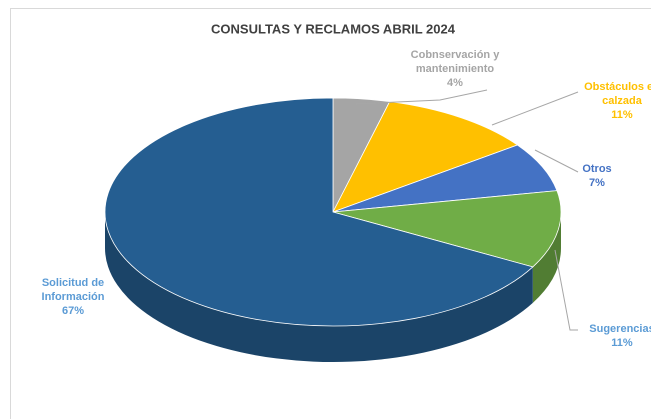 This screenshot has width=651, height=419. I want to click on data-label: Otros 7%, so click(597, 176).